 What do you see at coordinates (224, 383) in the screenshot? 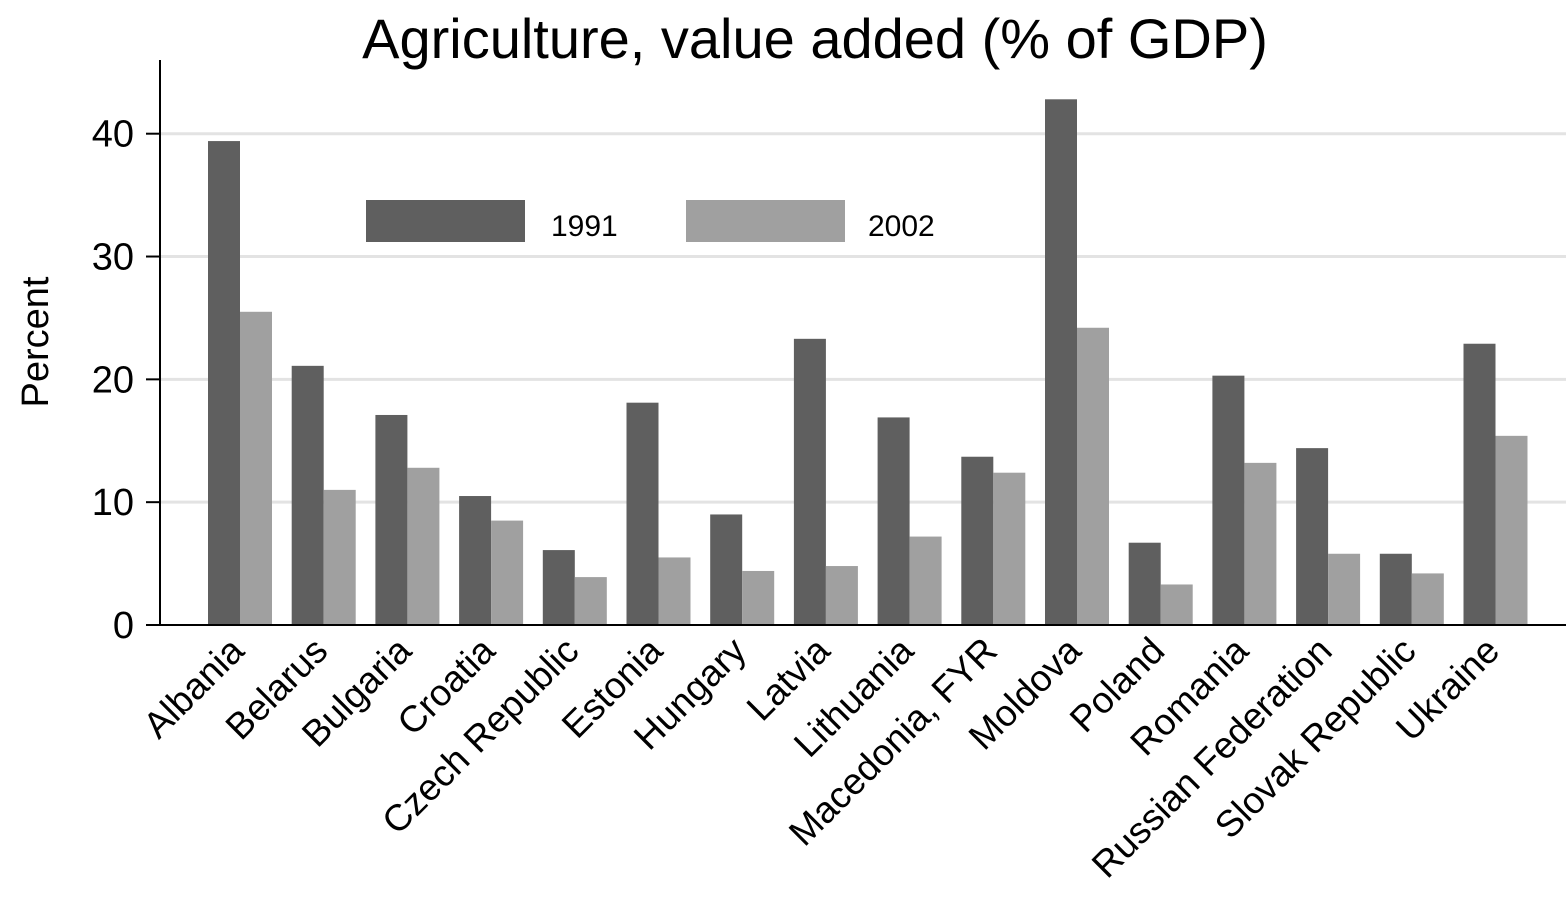
I see `bar-1991-albania` at bounding box center [224, 383].